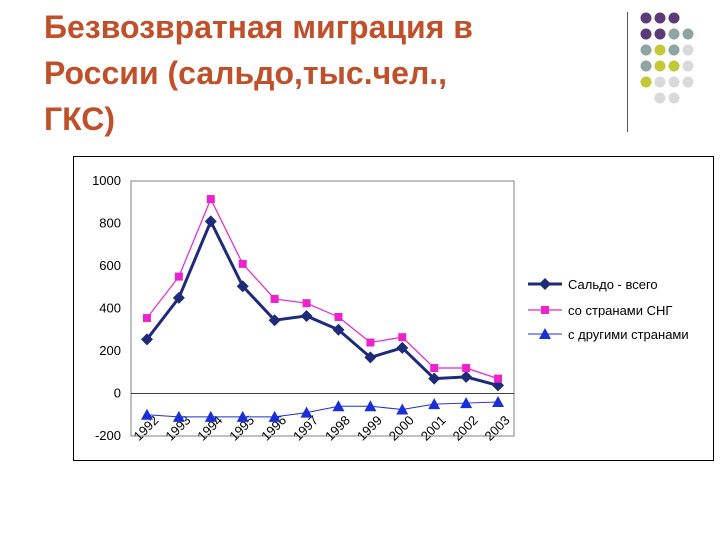  What do you see at coordinates (667, 58) in the screenshot?
I see `decorative-dot-grid` at bounding box center [667, 58].